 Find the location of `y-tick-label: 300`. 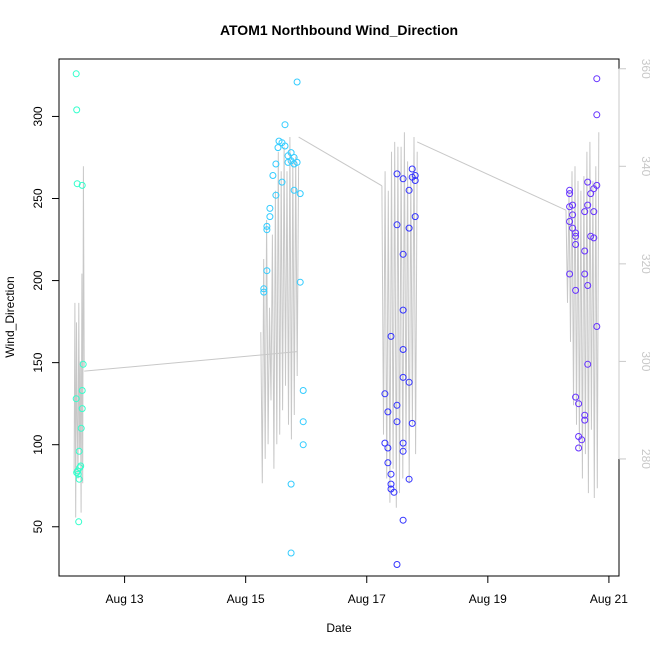

y-tick-label: 300 is located at coordinates (38, 116).